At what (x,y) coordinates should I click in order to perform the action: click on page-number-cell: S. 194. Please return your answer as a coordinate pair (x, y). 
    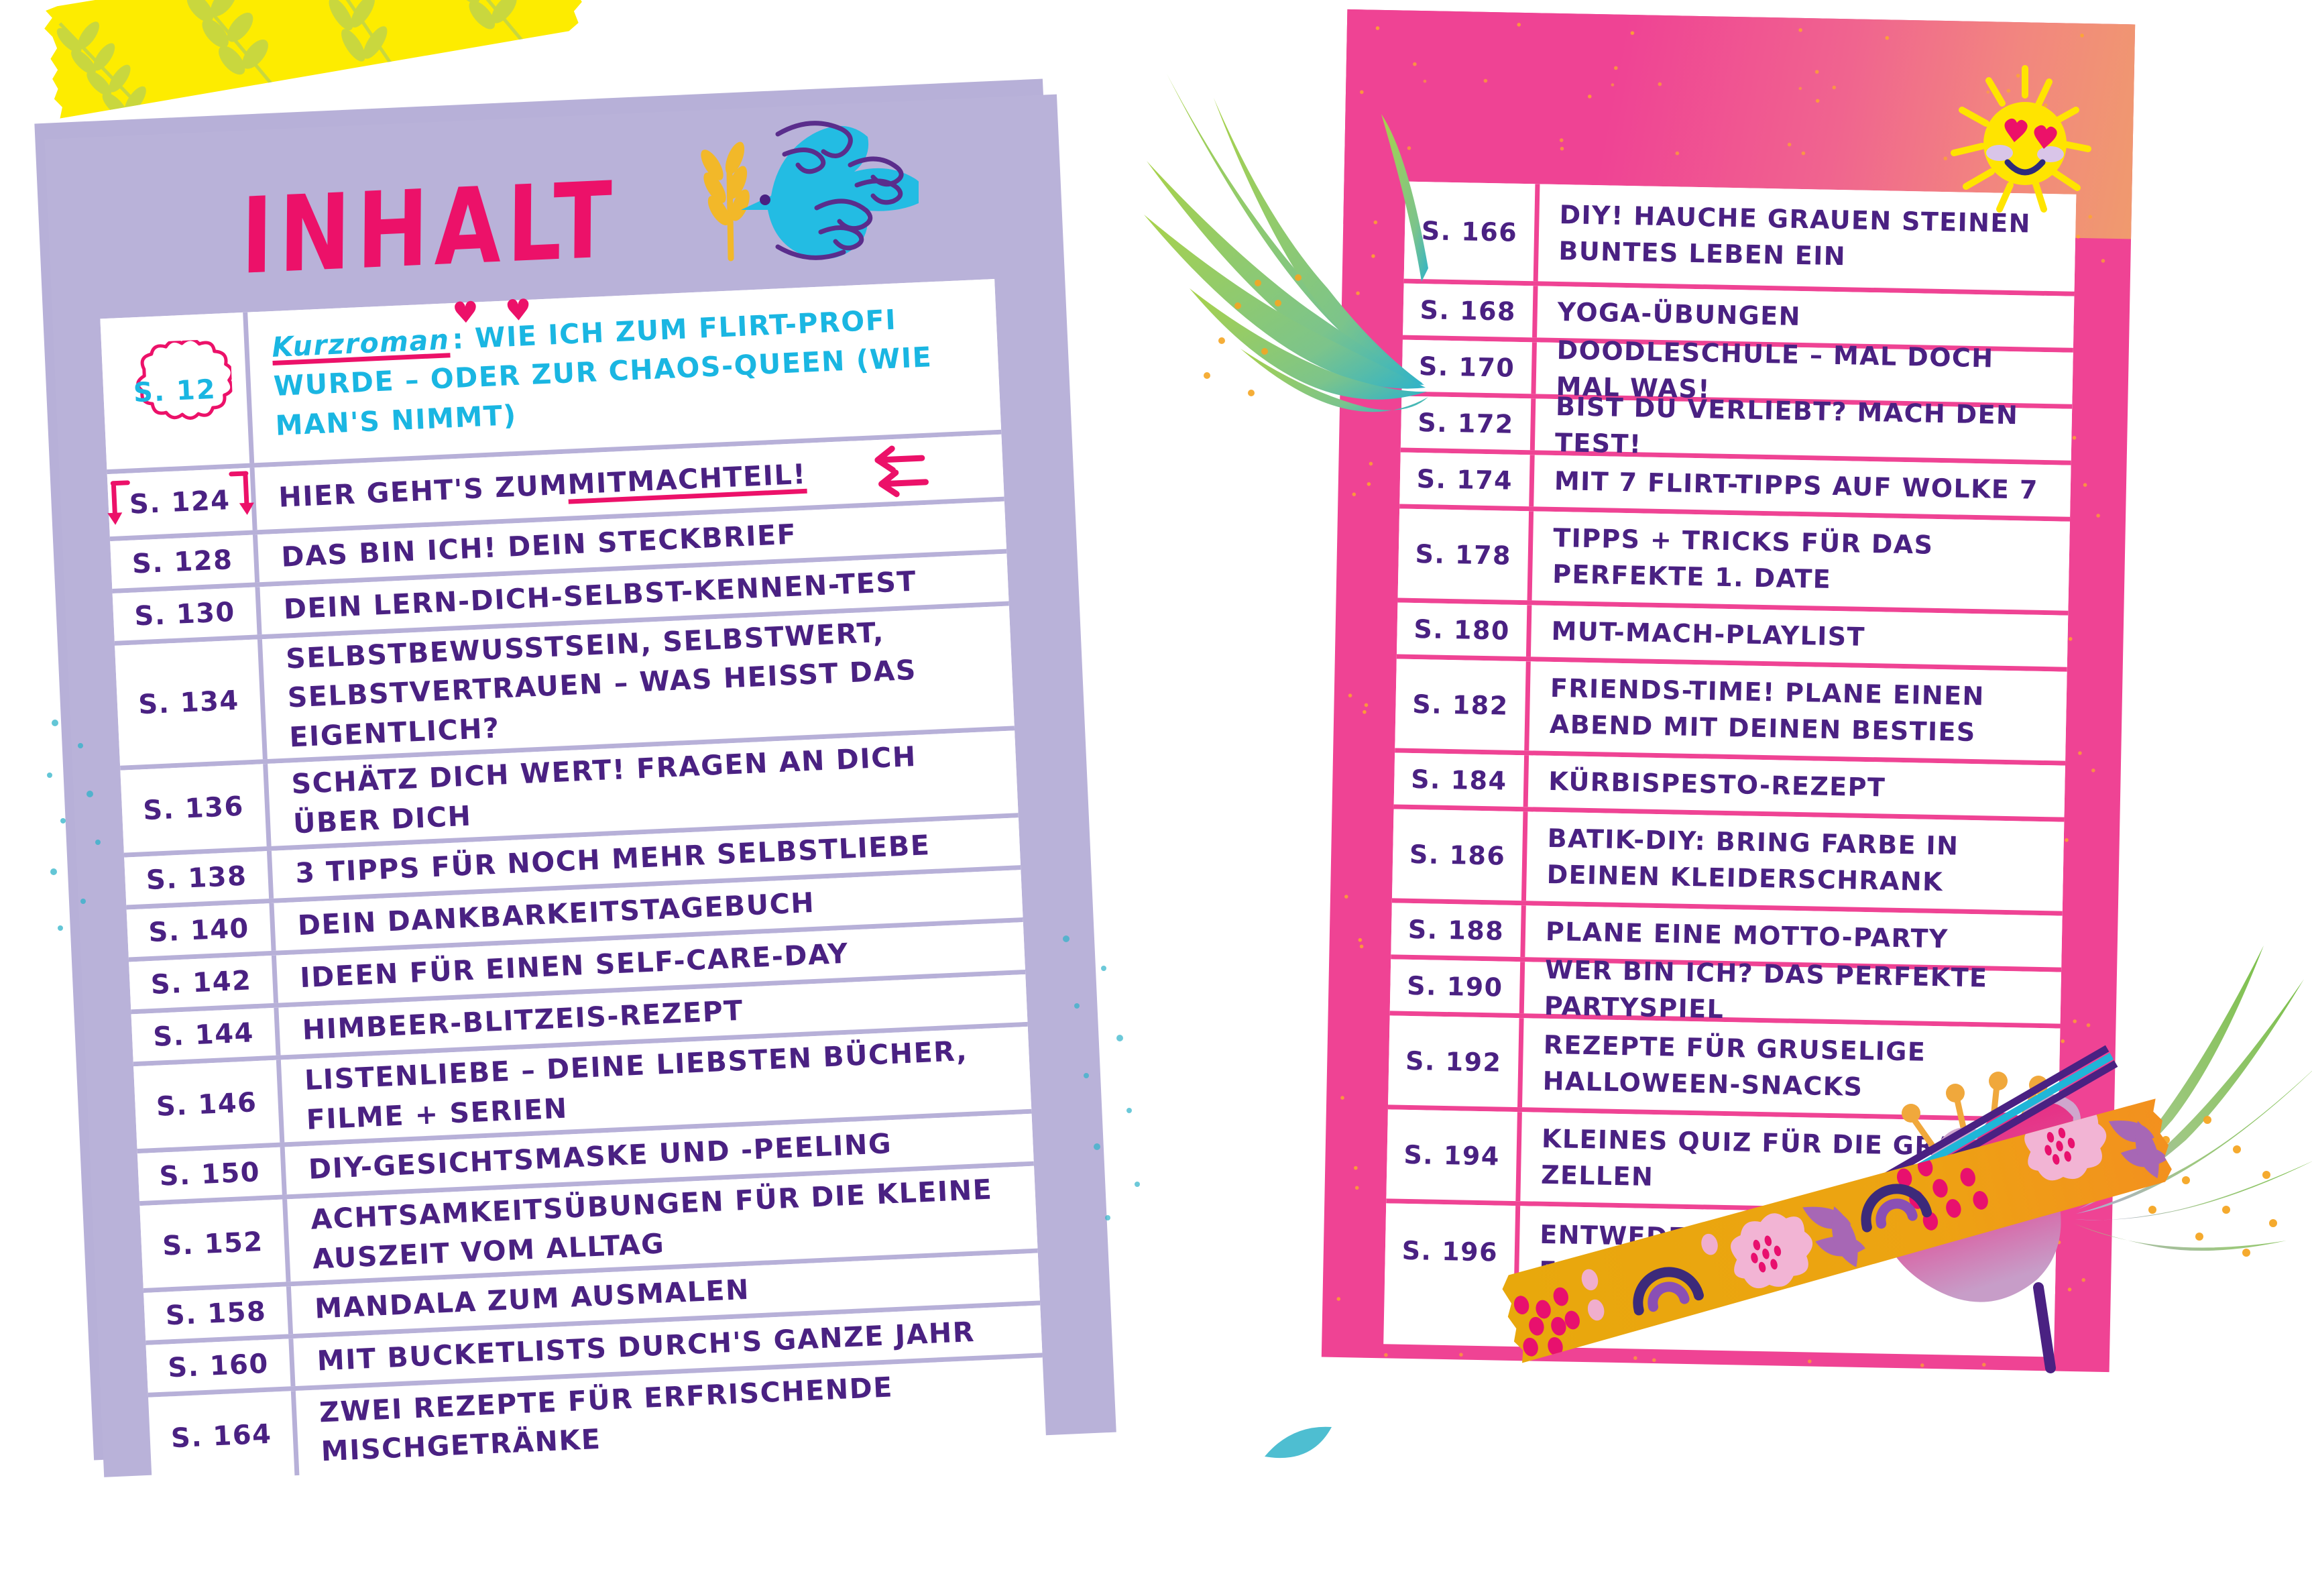
    Looking at the image, I should click on (1454, 1155).